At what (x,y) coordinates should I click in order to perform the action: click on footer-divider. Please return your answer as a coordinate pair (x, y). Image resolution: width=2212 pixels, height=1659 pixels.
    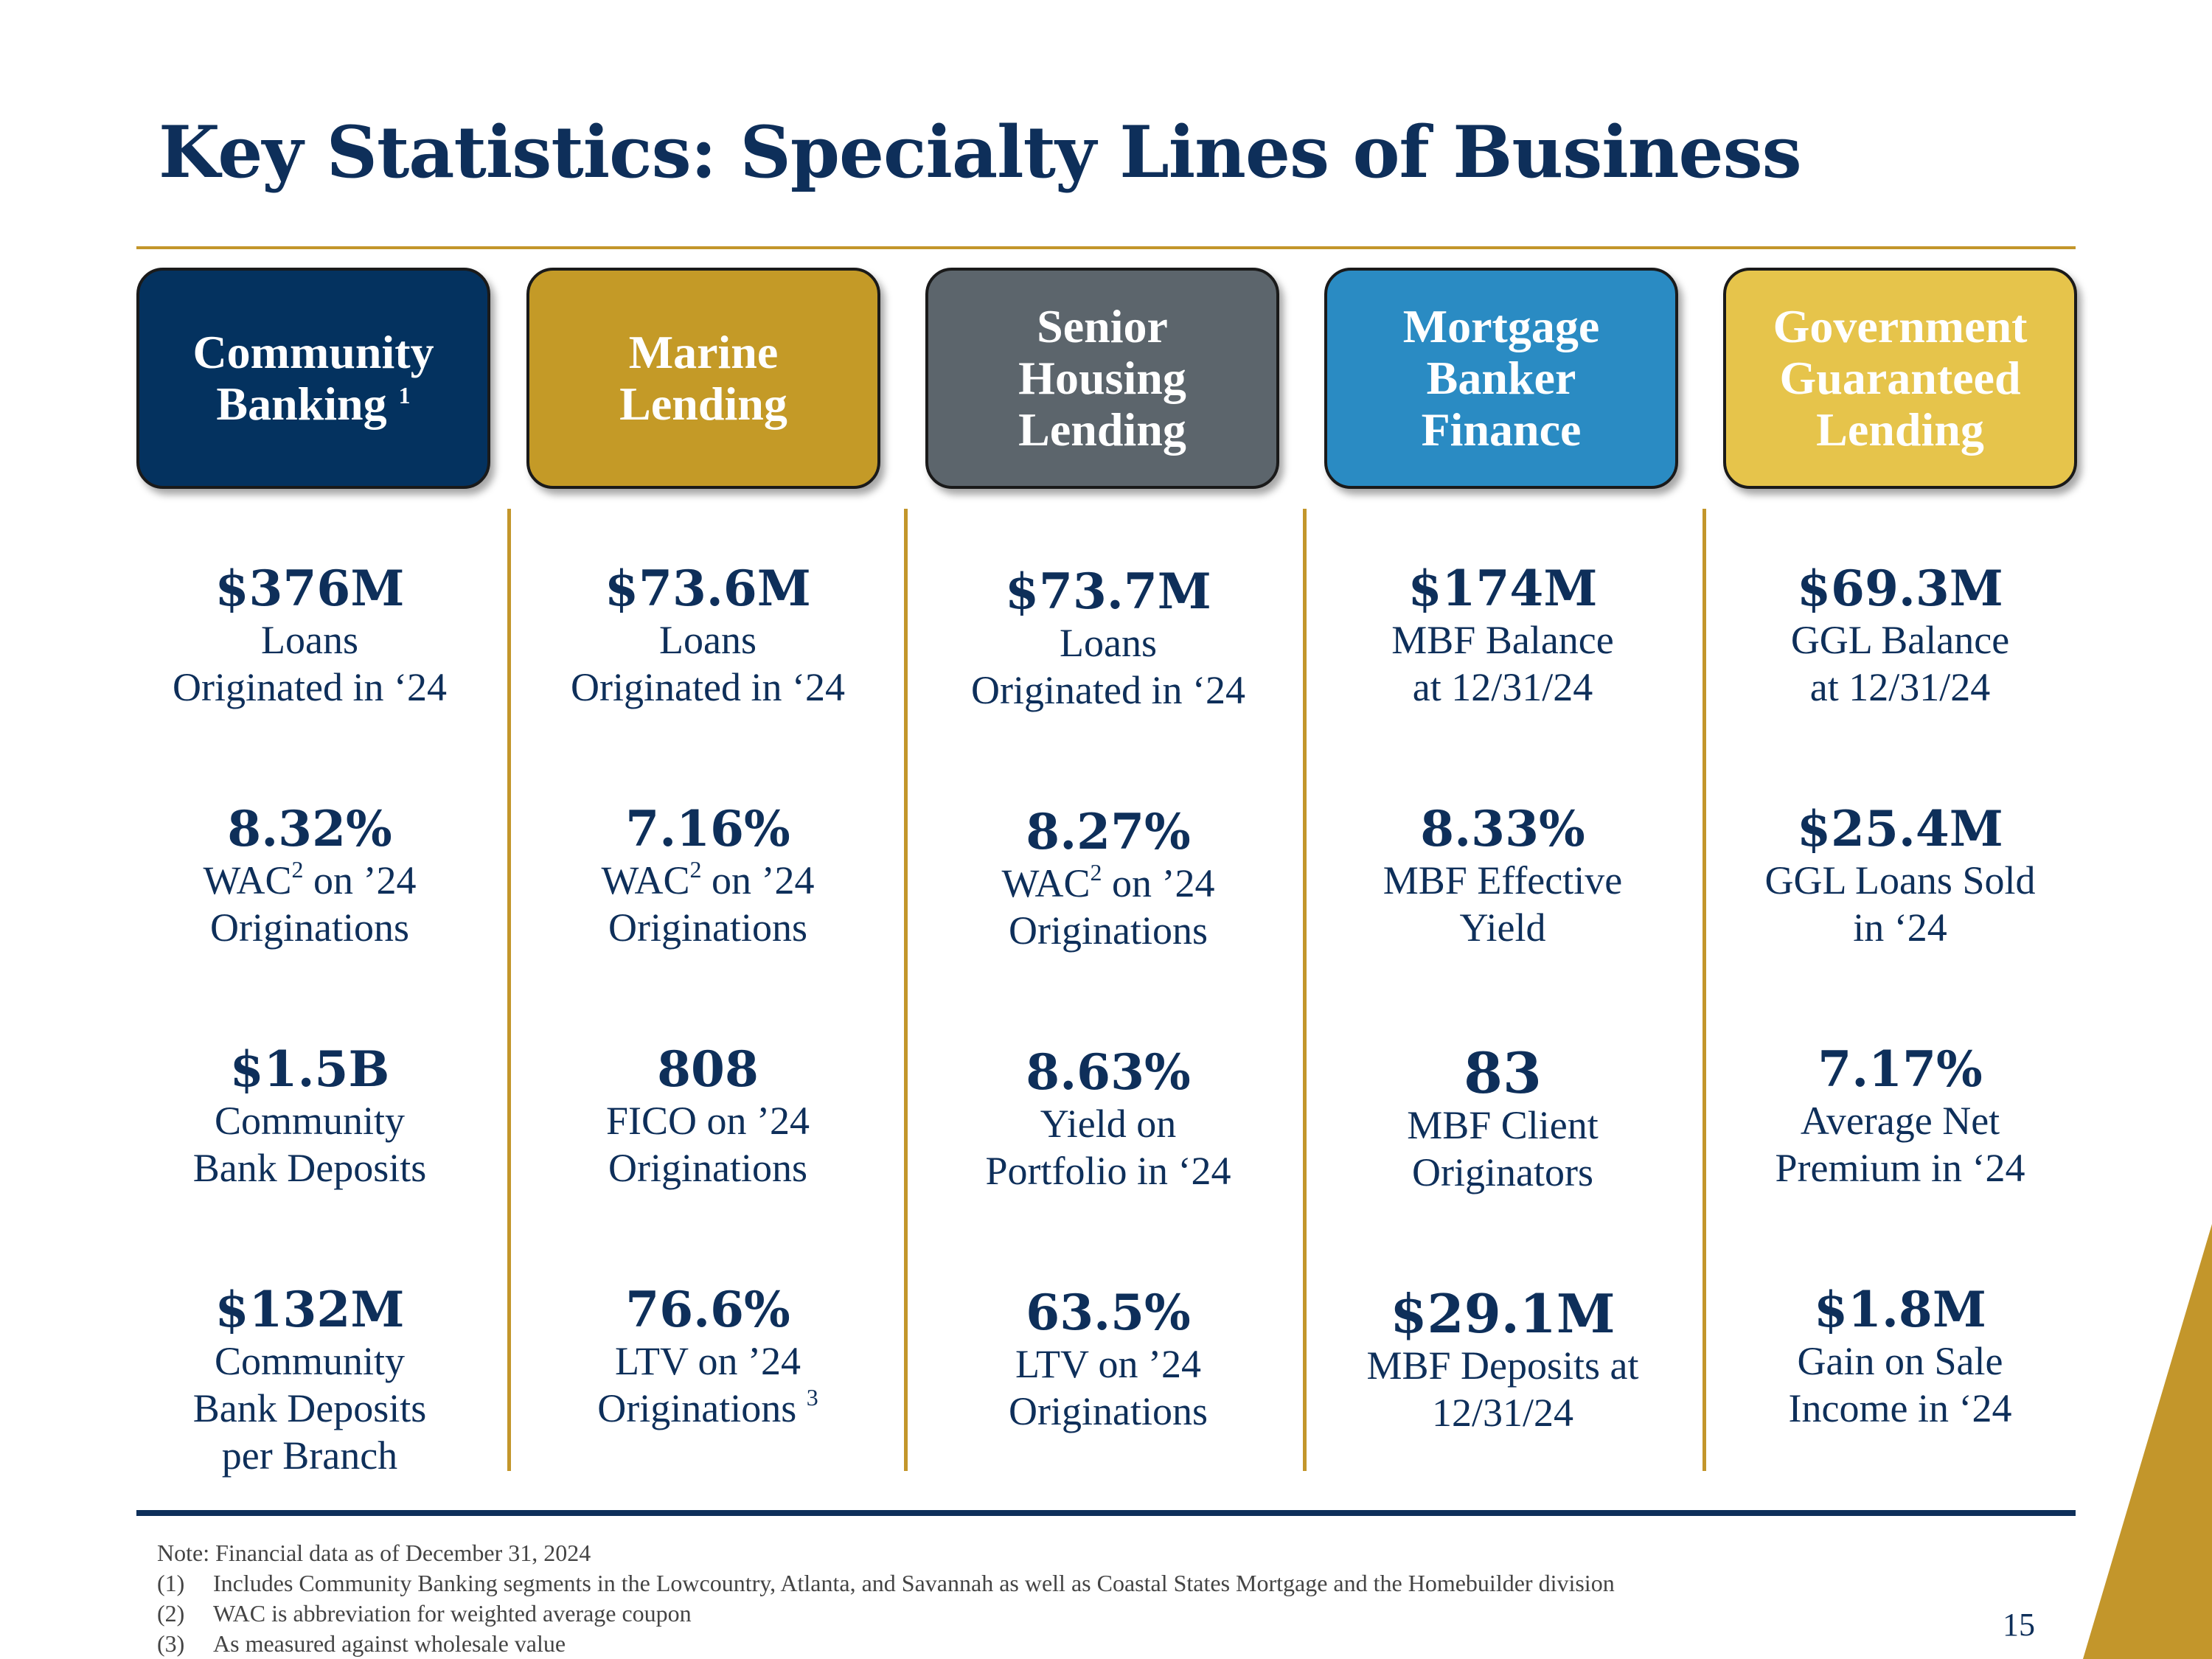
    Looking at the image, I should click on (1106, 1513).